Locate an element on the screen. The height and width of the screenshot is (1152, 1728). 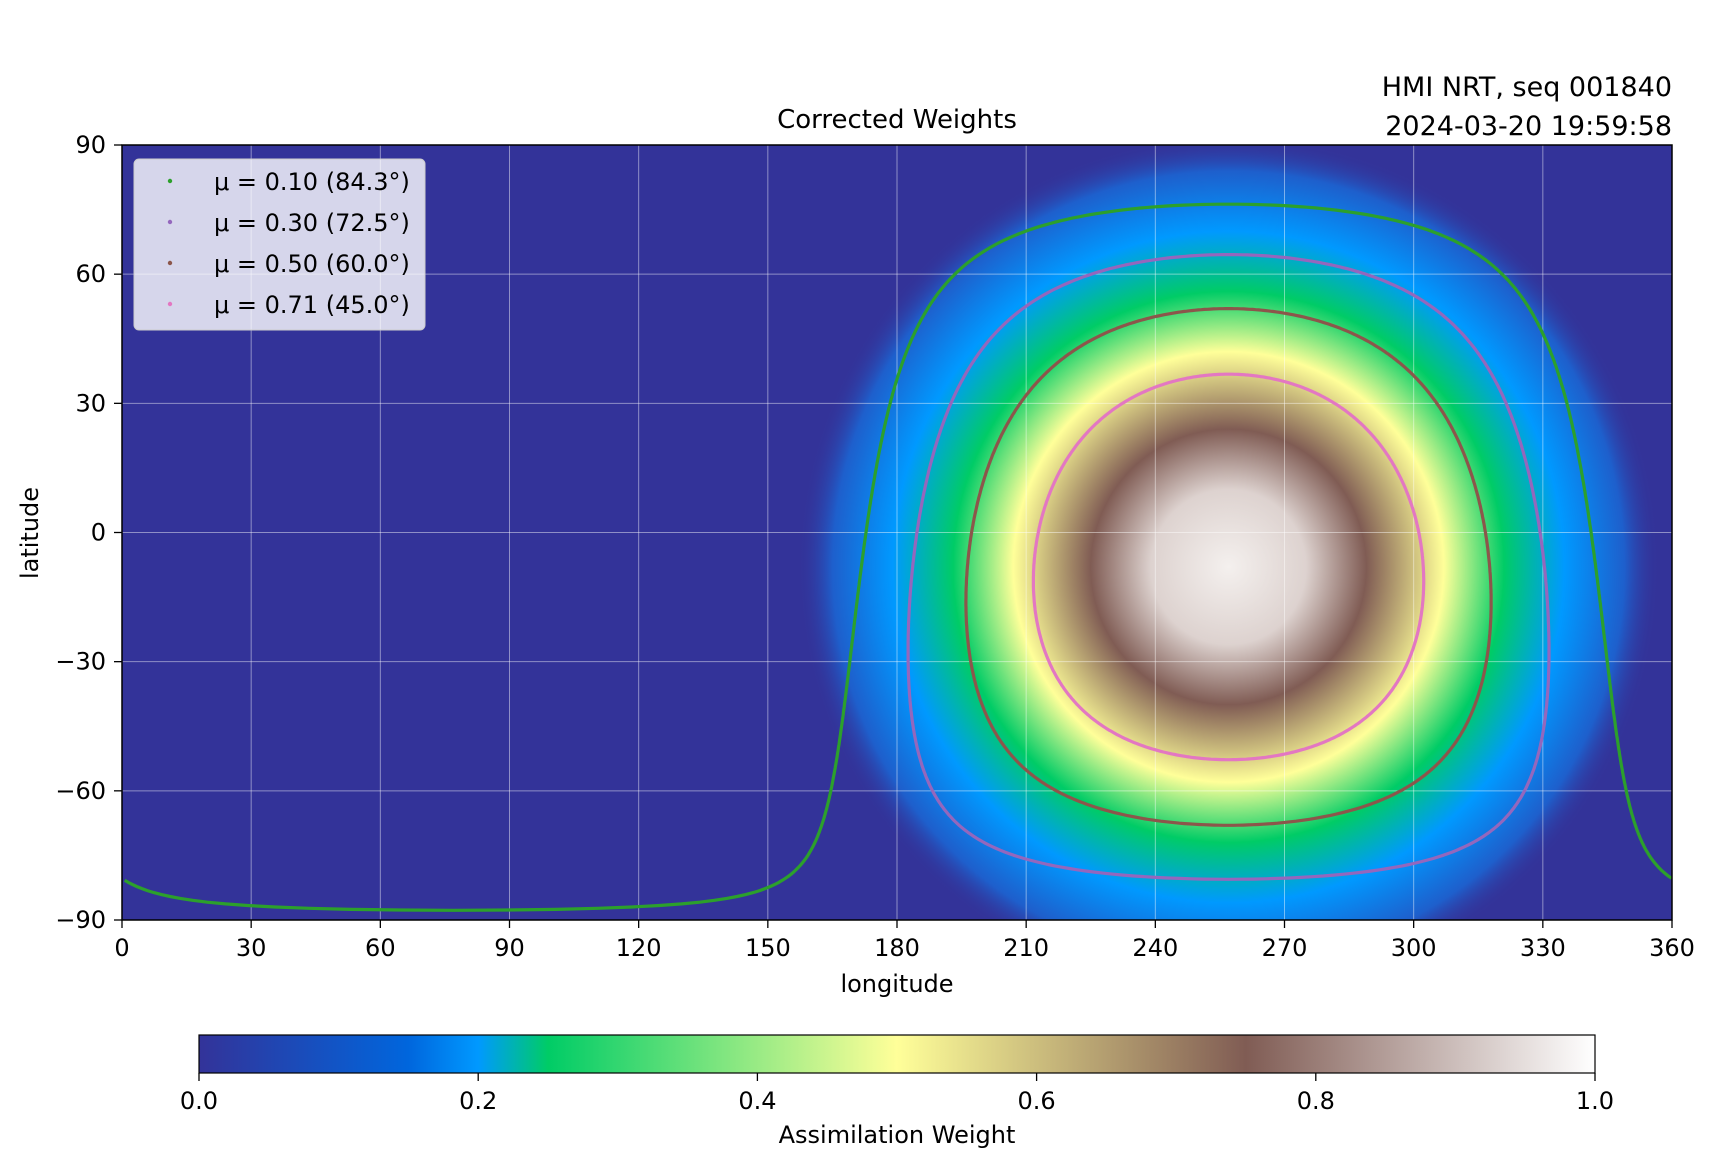
y-axis-label: latitude is located at coordinates (30, 533).